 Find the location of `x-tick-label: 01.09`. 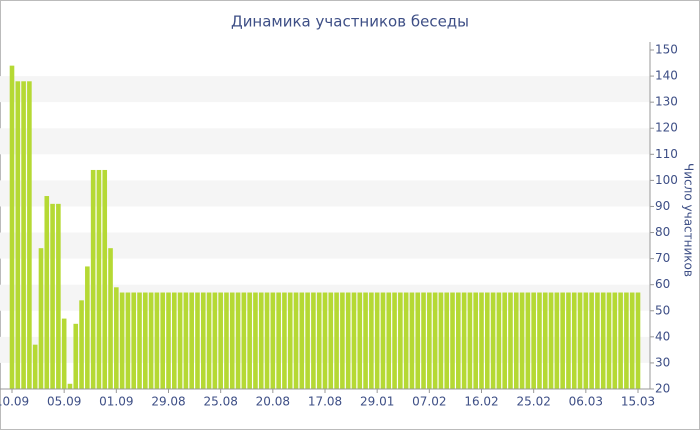

x-tick-label: 01.09 is located at coordinates (116, 402).